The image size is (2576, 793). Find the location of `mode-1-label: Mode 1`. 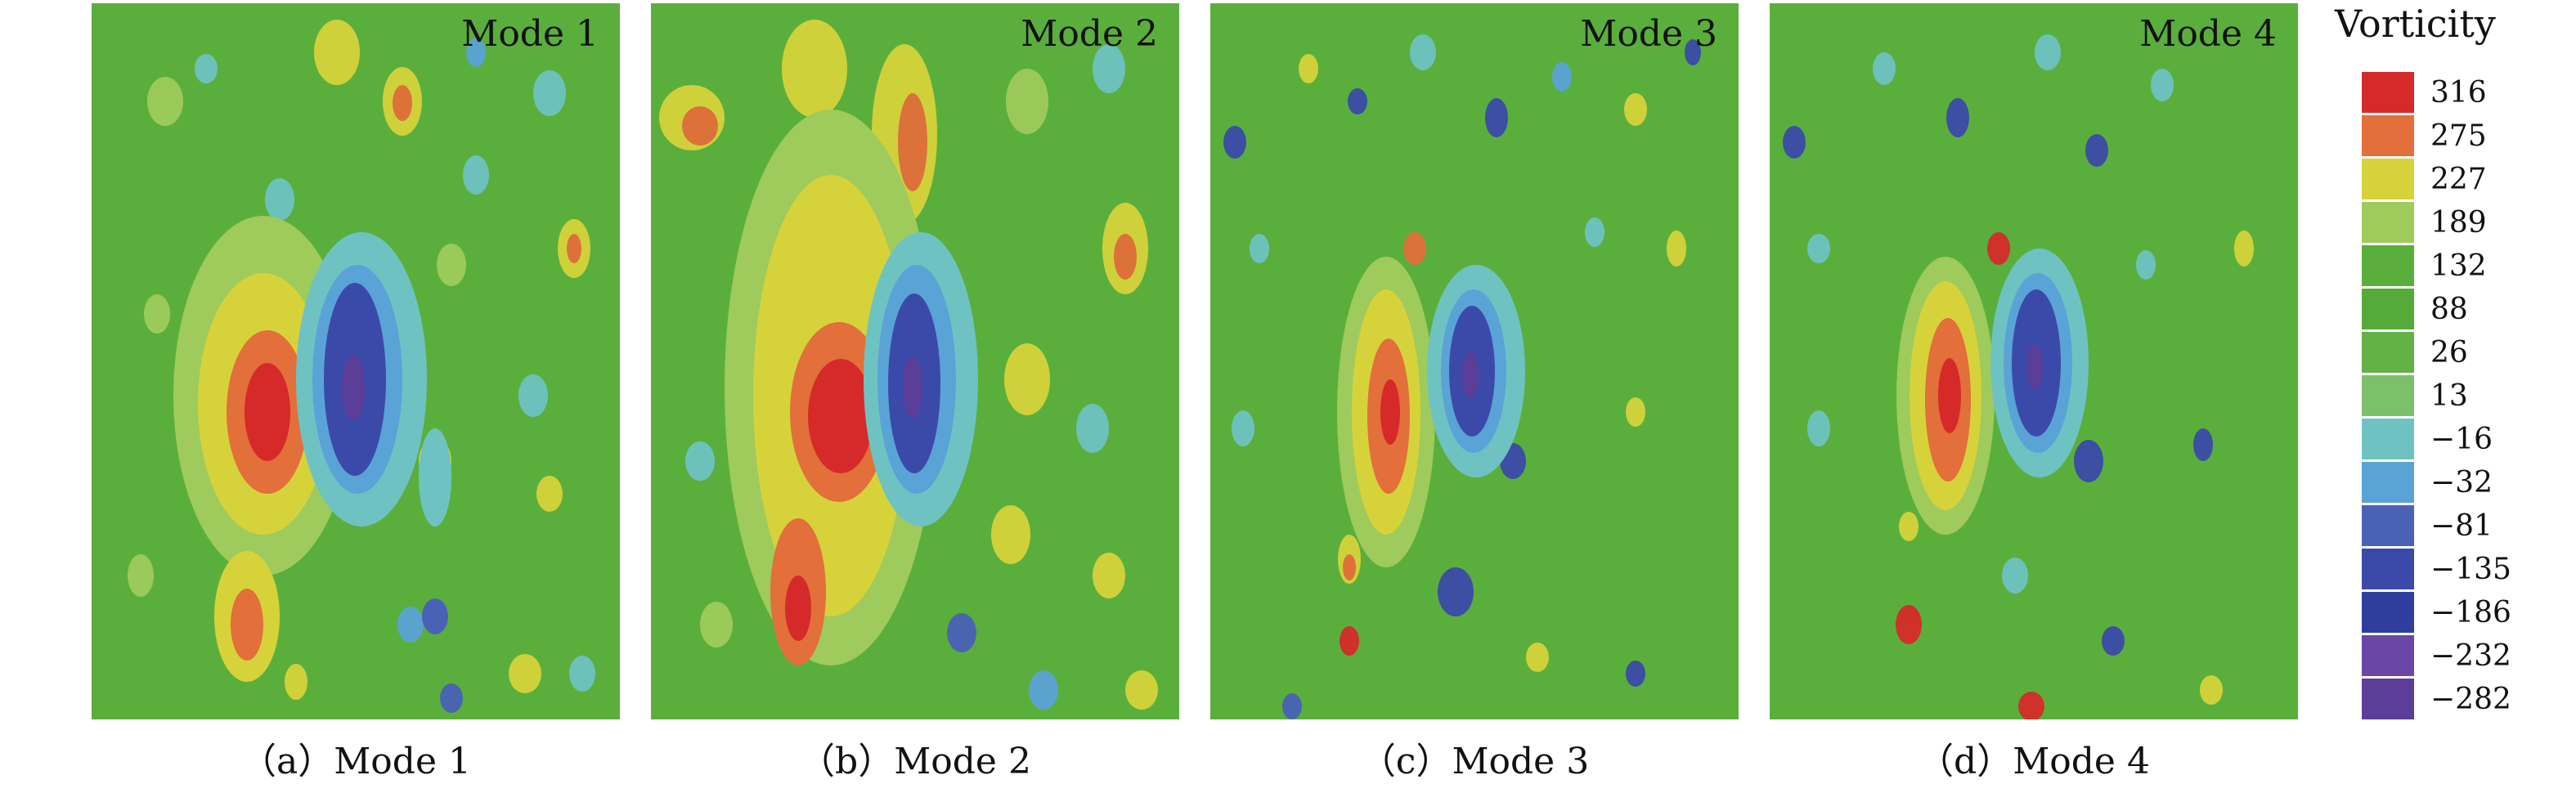

mode-1-label: Mode 1 is located at coordinates (530, 34).